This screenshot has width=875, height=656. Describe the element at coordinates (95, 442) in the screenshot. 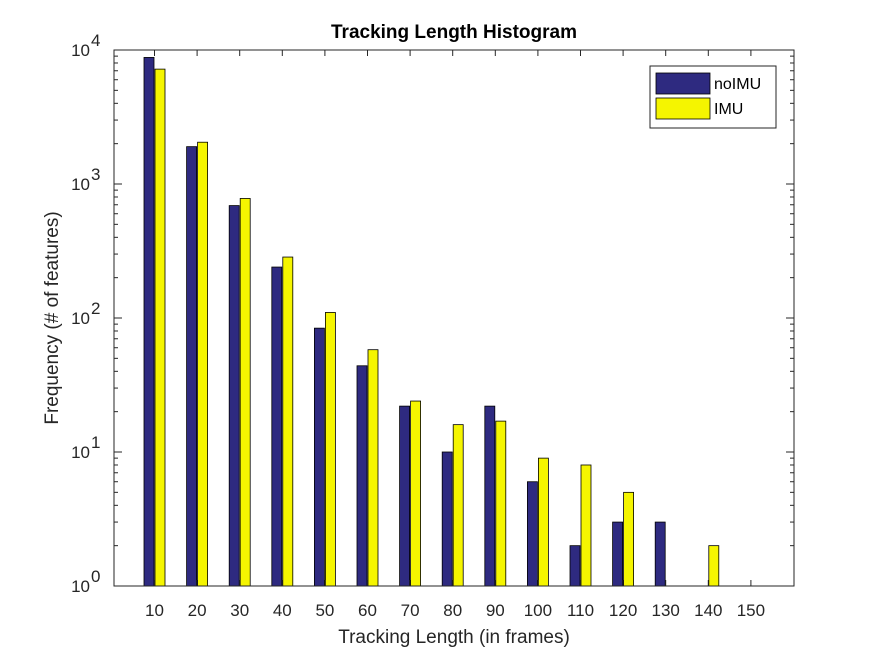

I see `y-tick-exponent: 1` at that location.